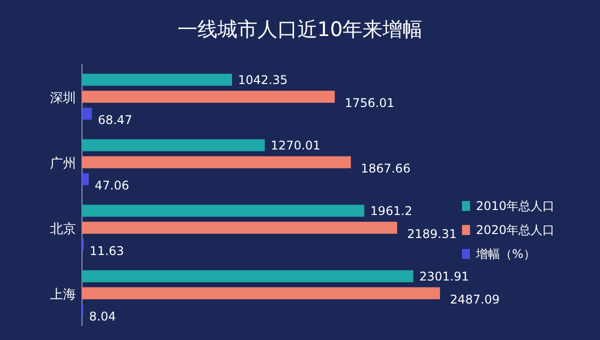  What do you see at coordinates (444, 276) in the screenshot?
I see `data-label: 2301.91` at bounding box center [444, 276].